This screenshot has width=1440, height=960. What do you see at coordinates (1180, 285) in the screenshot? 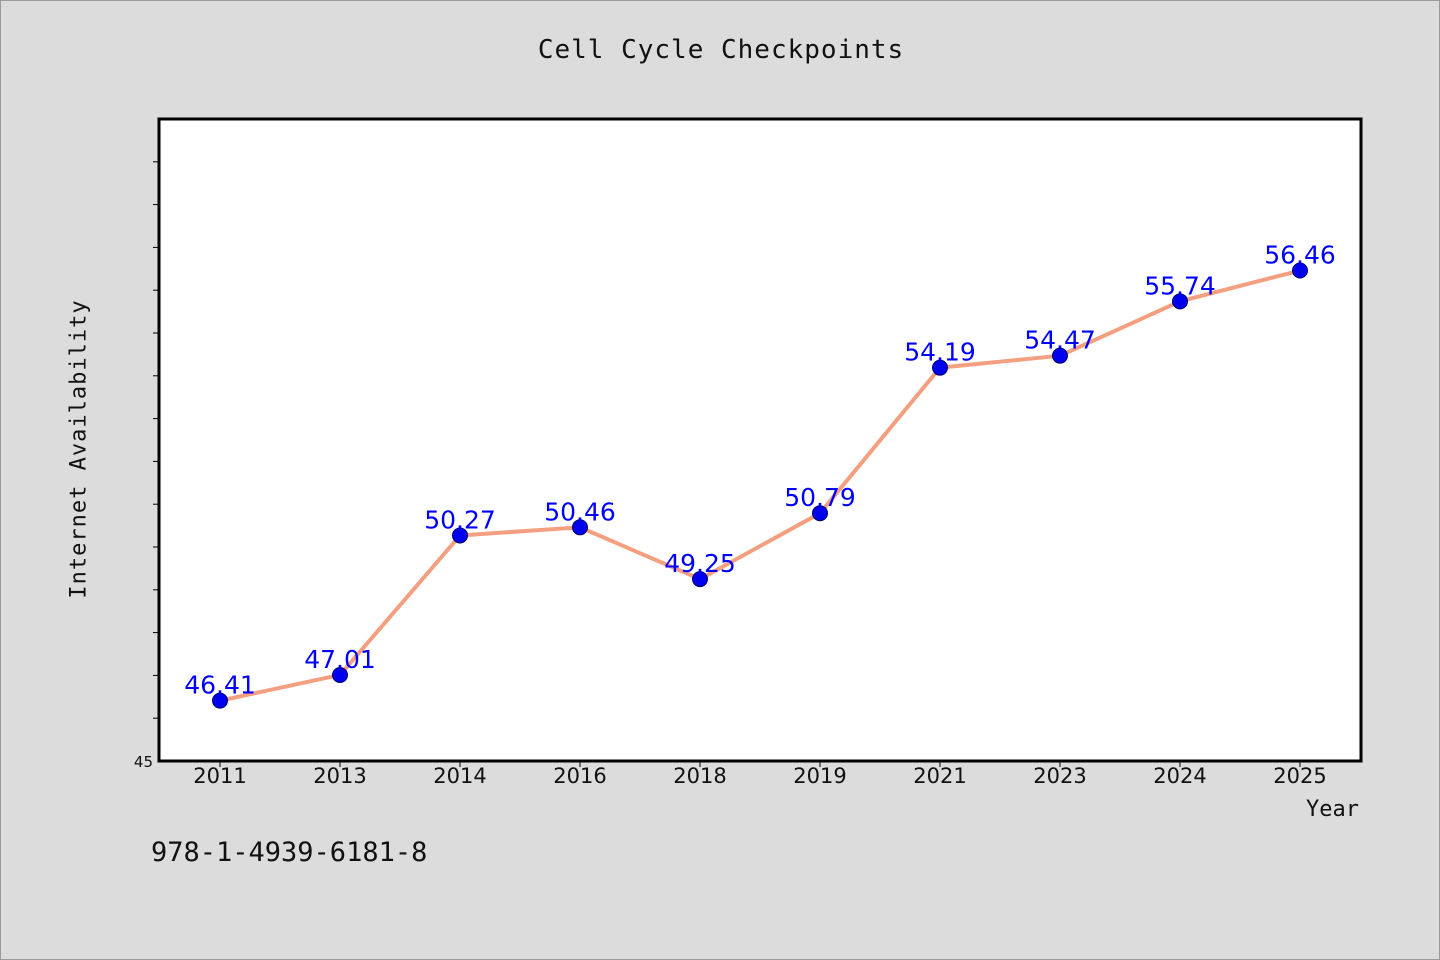
I see `data-label: 55.74` at bounding box center [1180, 285].